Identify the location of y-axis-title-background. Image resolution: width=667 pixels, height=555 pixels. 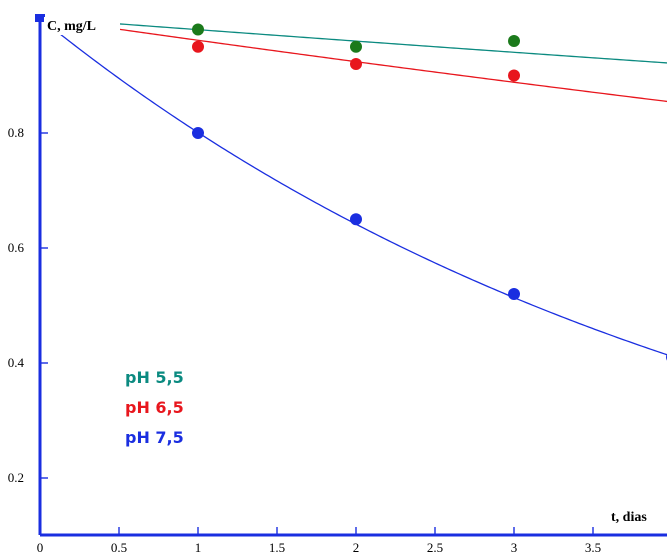
(82, 26).